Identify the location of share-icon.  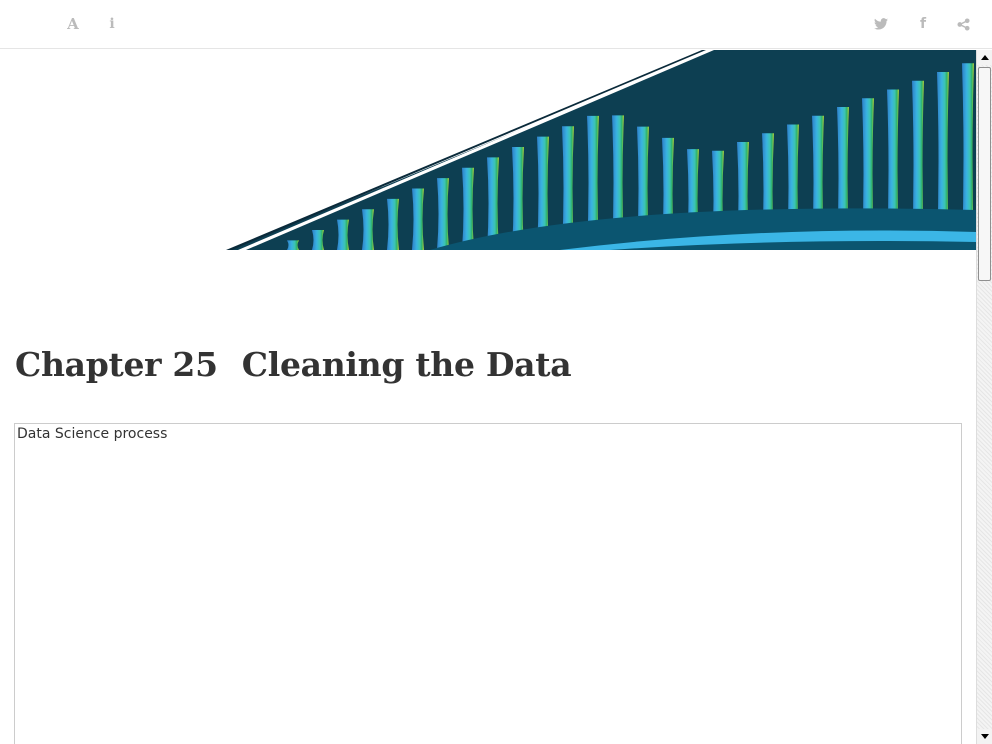
(963, 24).